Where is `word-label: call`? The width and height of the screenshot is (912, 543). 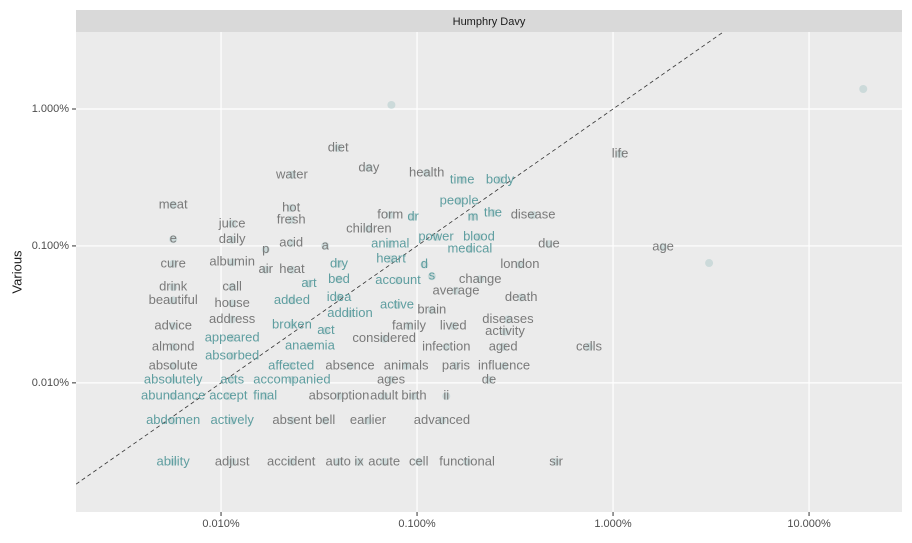 word-label: call is located at coordinates (232, 286).